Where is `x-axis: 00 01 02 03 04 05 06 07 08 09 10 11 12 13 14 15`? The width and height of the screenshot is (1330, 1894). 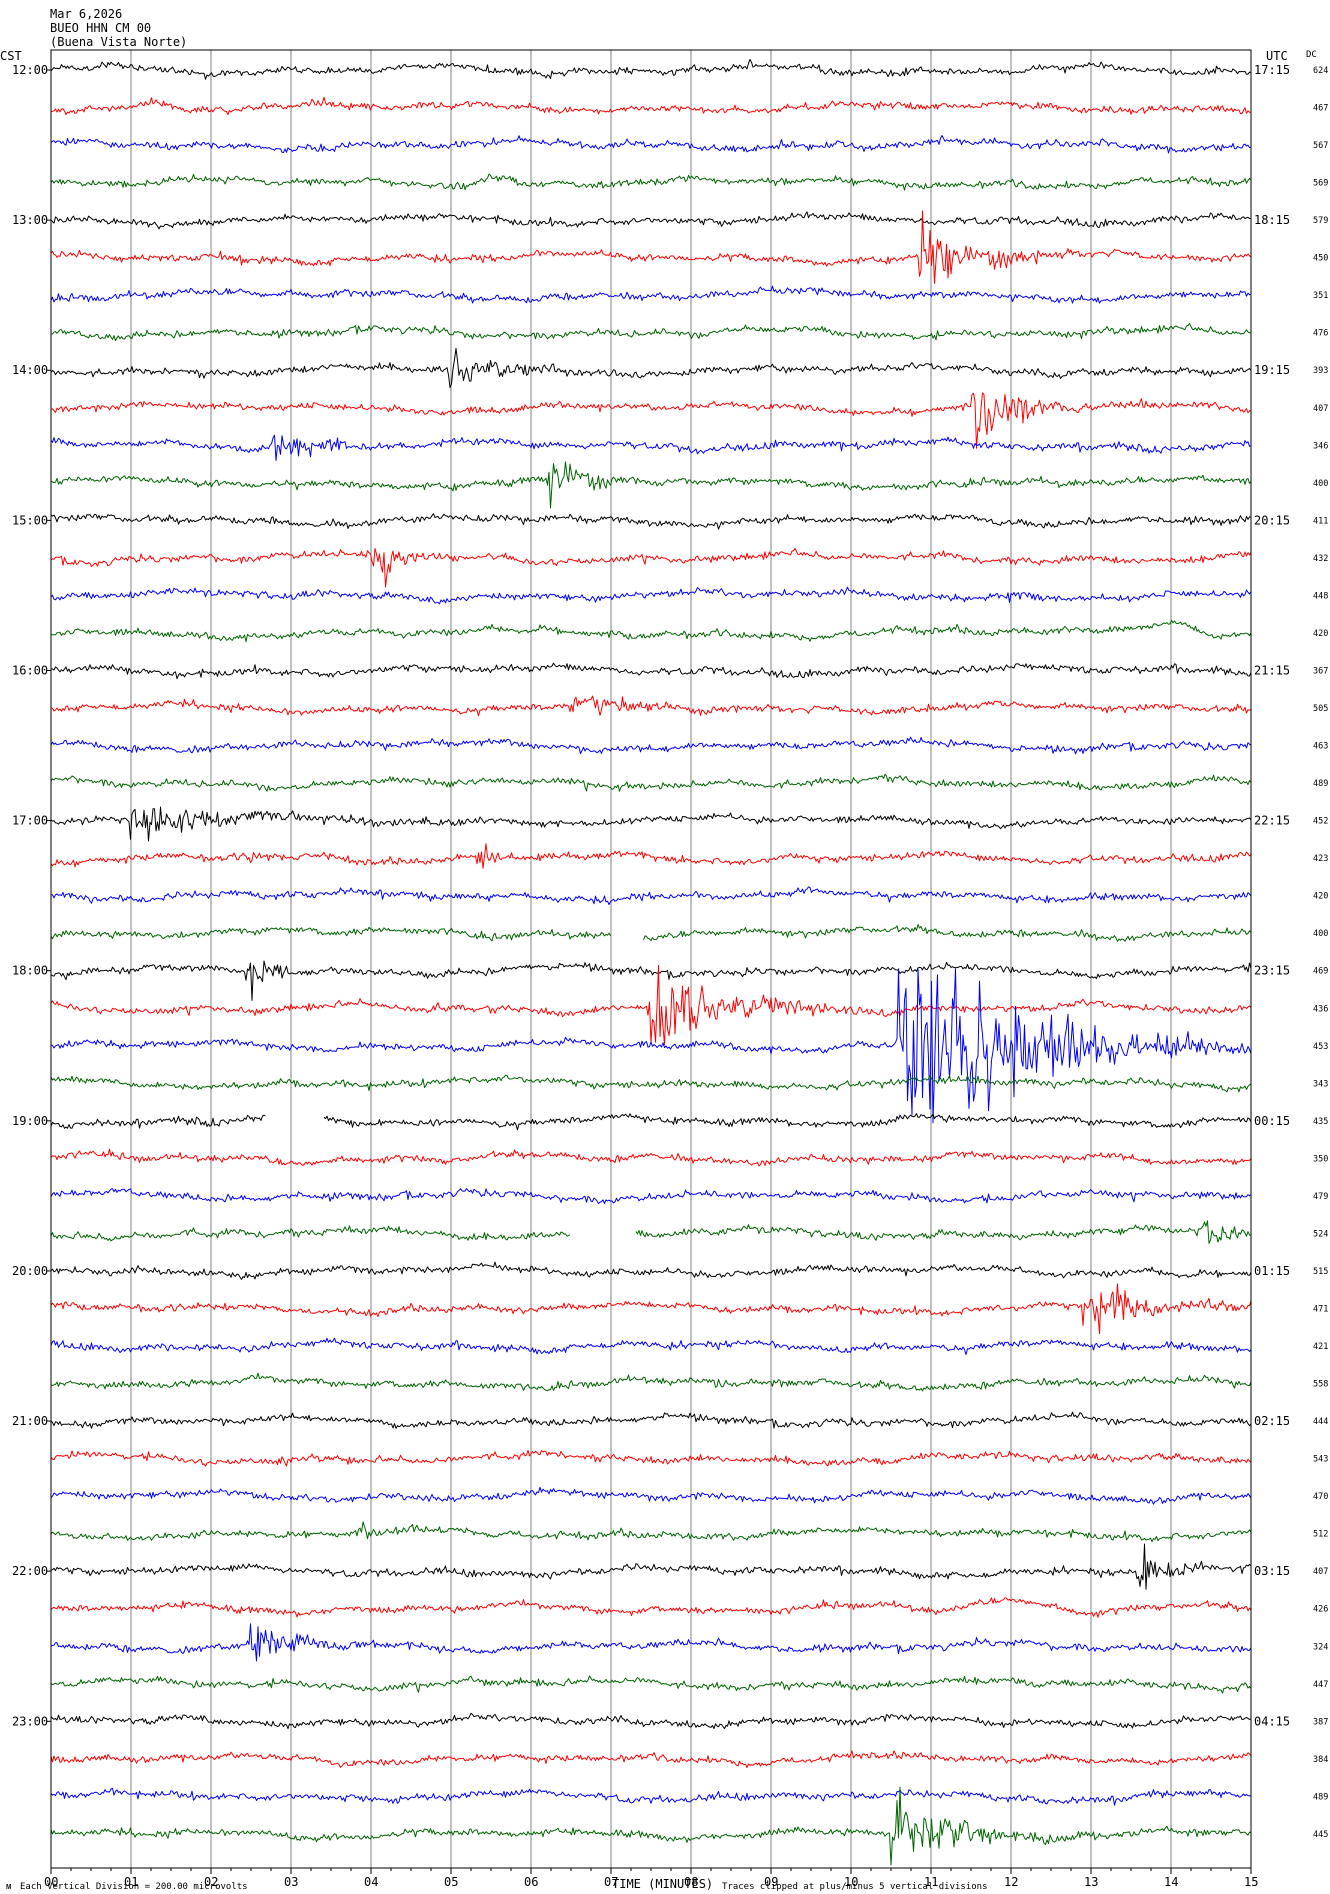
x-axis: 00 01 02 03 04 05 06 07 08 09 10 11 12 13 14 15 is located at coordinates (651, 1878).